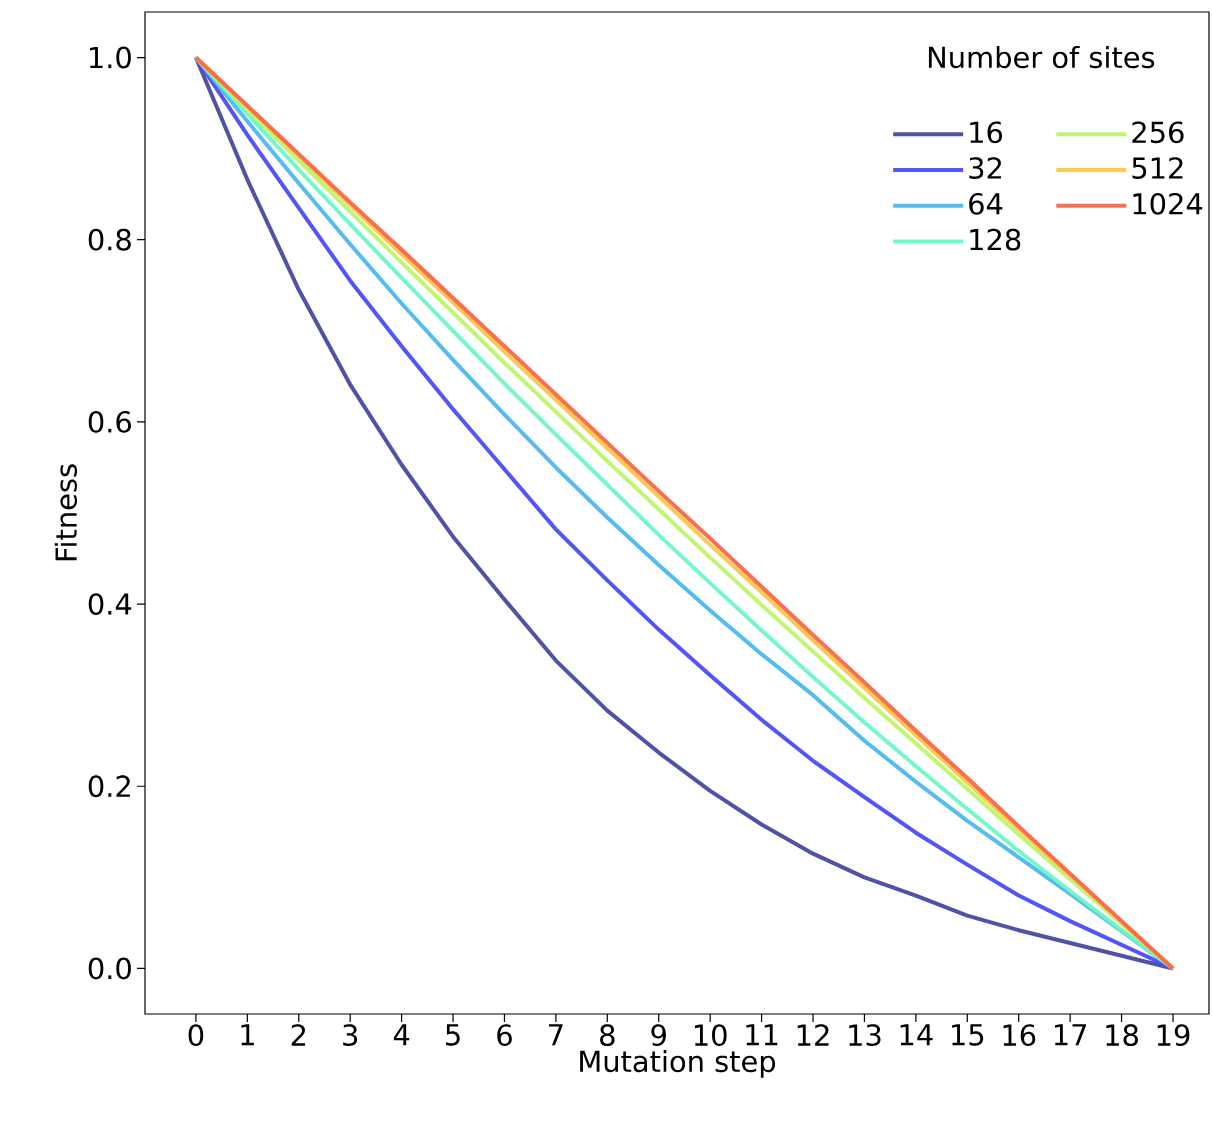  What do you see at coordinates (1122, 1035) in the screenshot?
I see `x-tick-label: 18` at bounding box center [1122, 1035].